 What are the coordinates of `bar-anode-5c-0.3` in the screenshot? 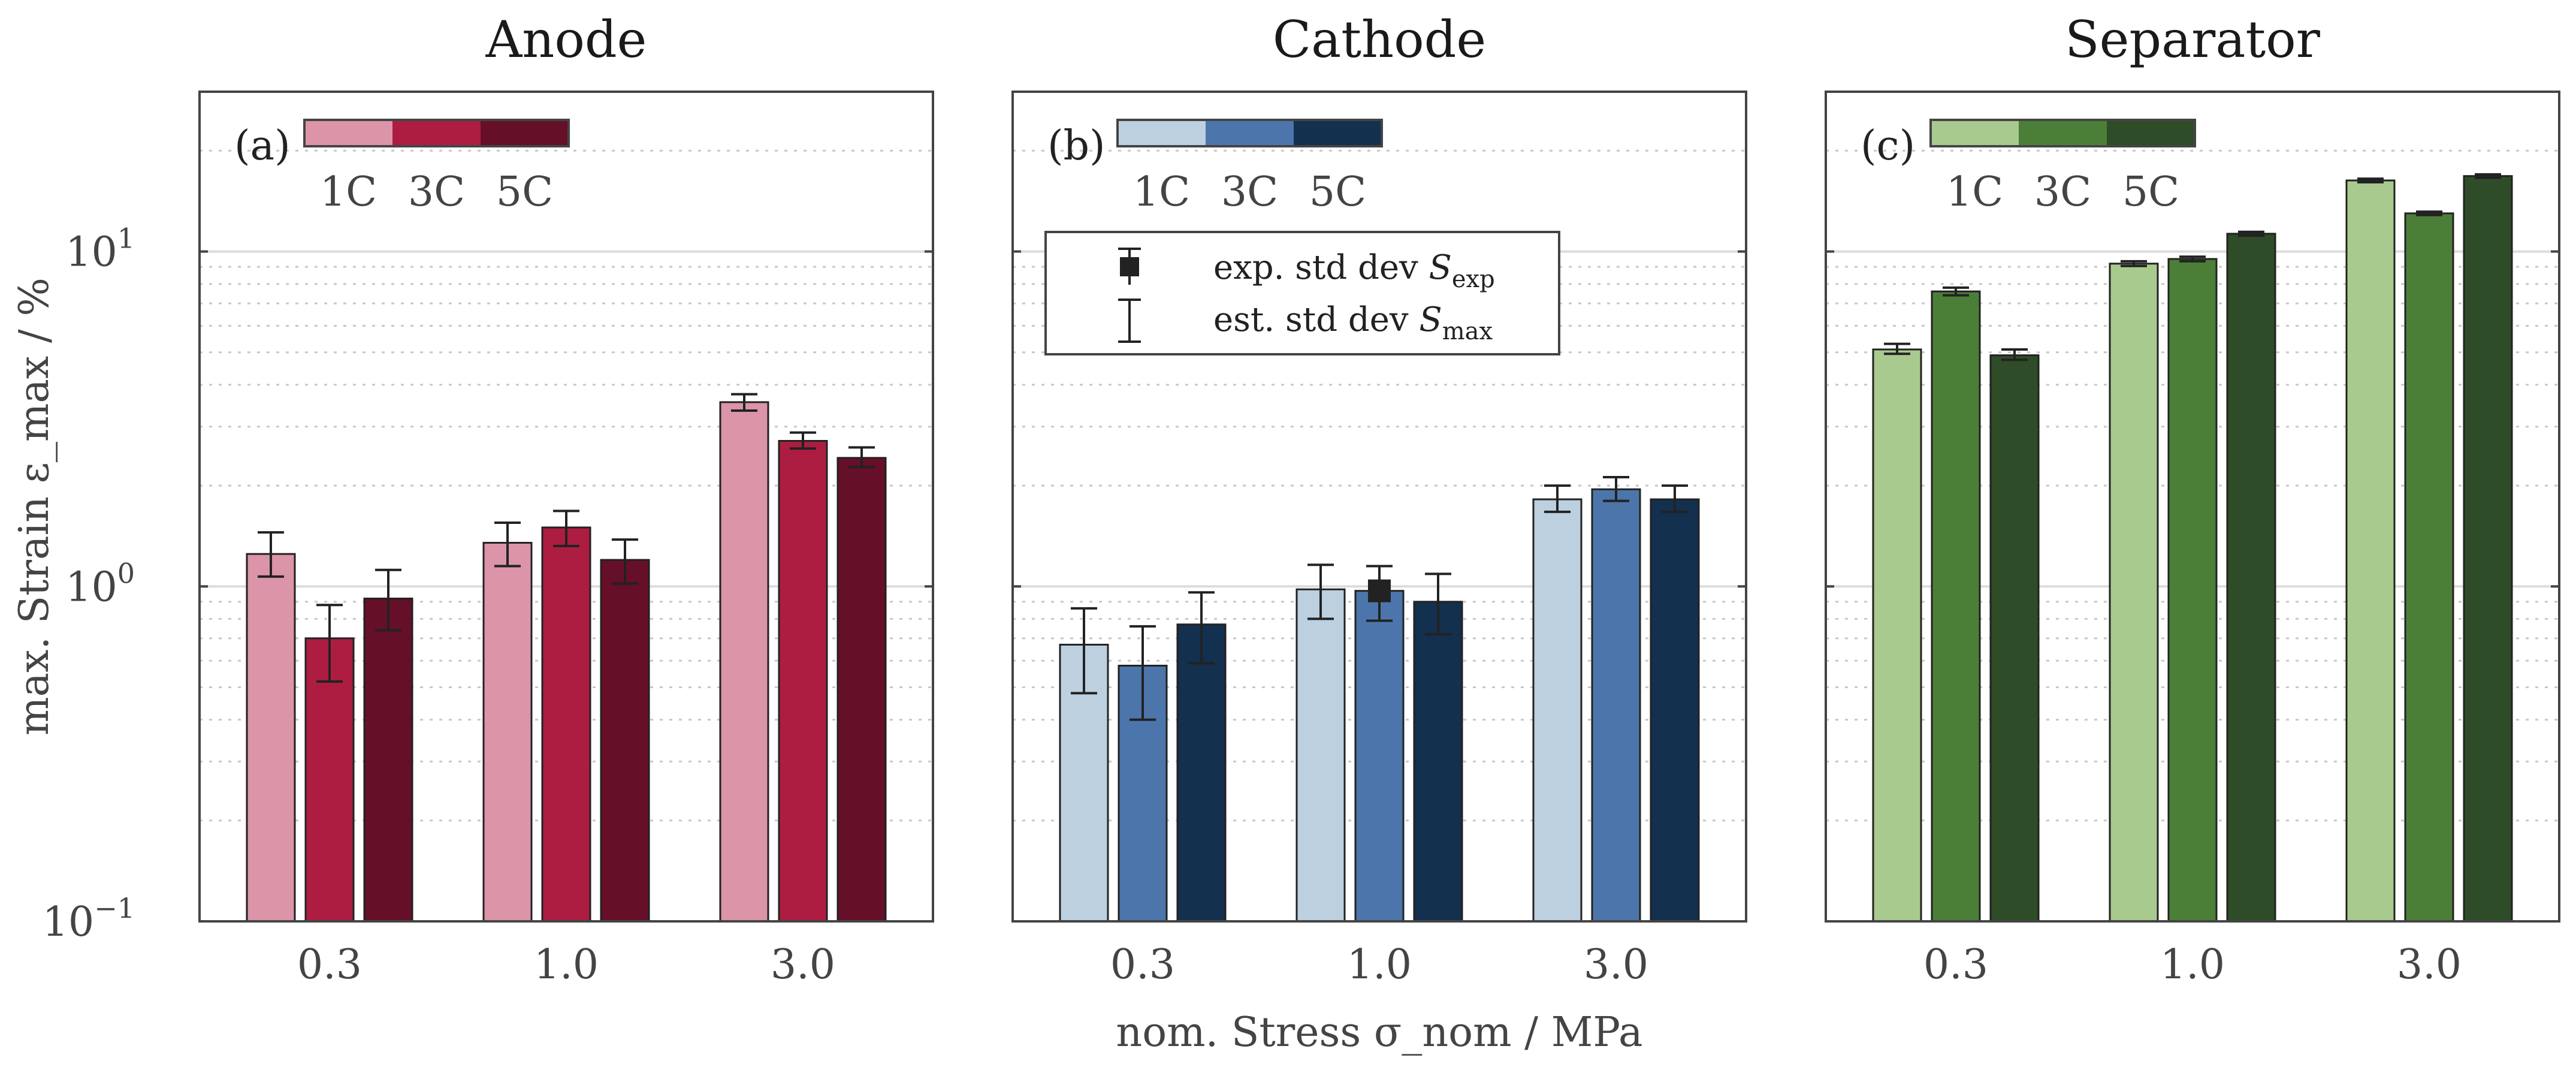 It's located at (388, 760).